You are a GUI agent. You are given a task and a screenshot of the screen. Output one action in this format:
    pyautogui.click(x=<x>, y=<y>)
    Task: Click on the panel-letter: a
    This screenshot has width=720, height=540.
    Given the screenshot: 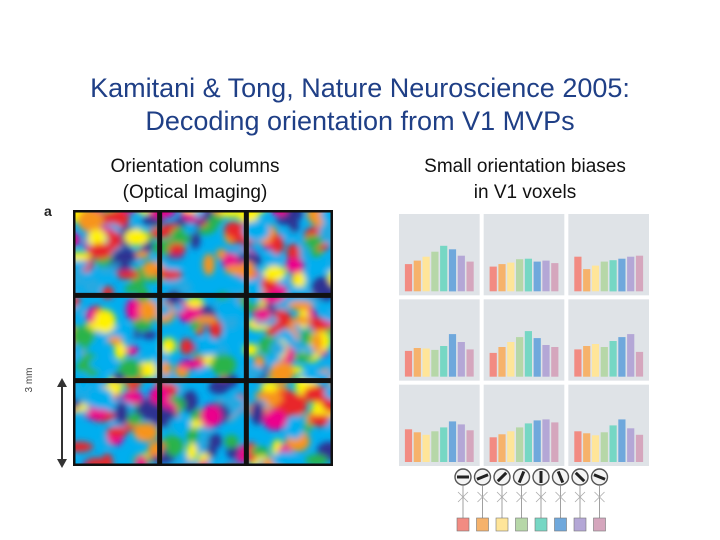 What is the action you would take?
    pyautogui.click(x=48, y=211)
    